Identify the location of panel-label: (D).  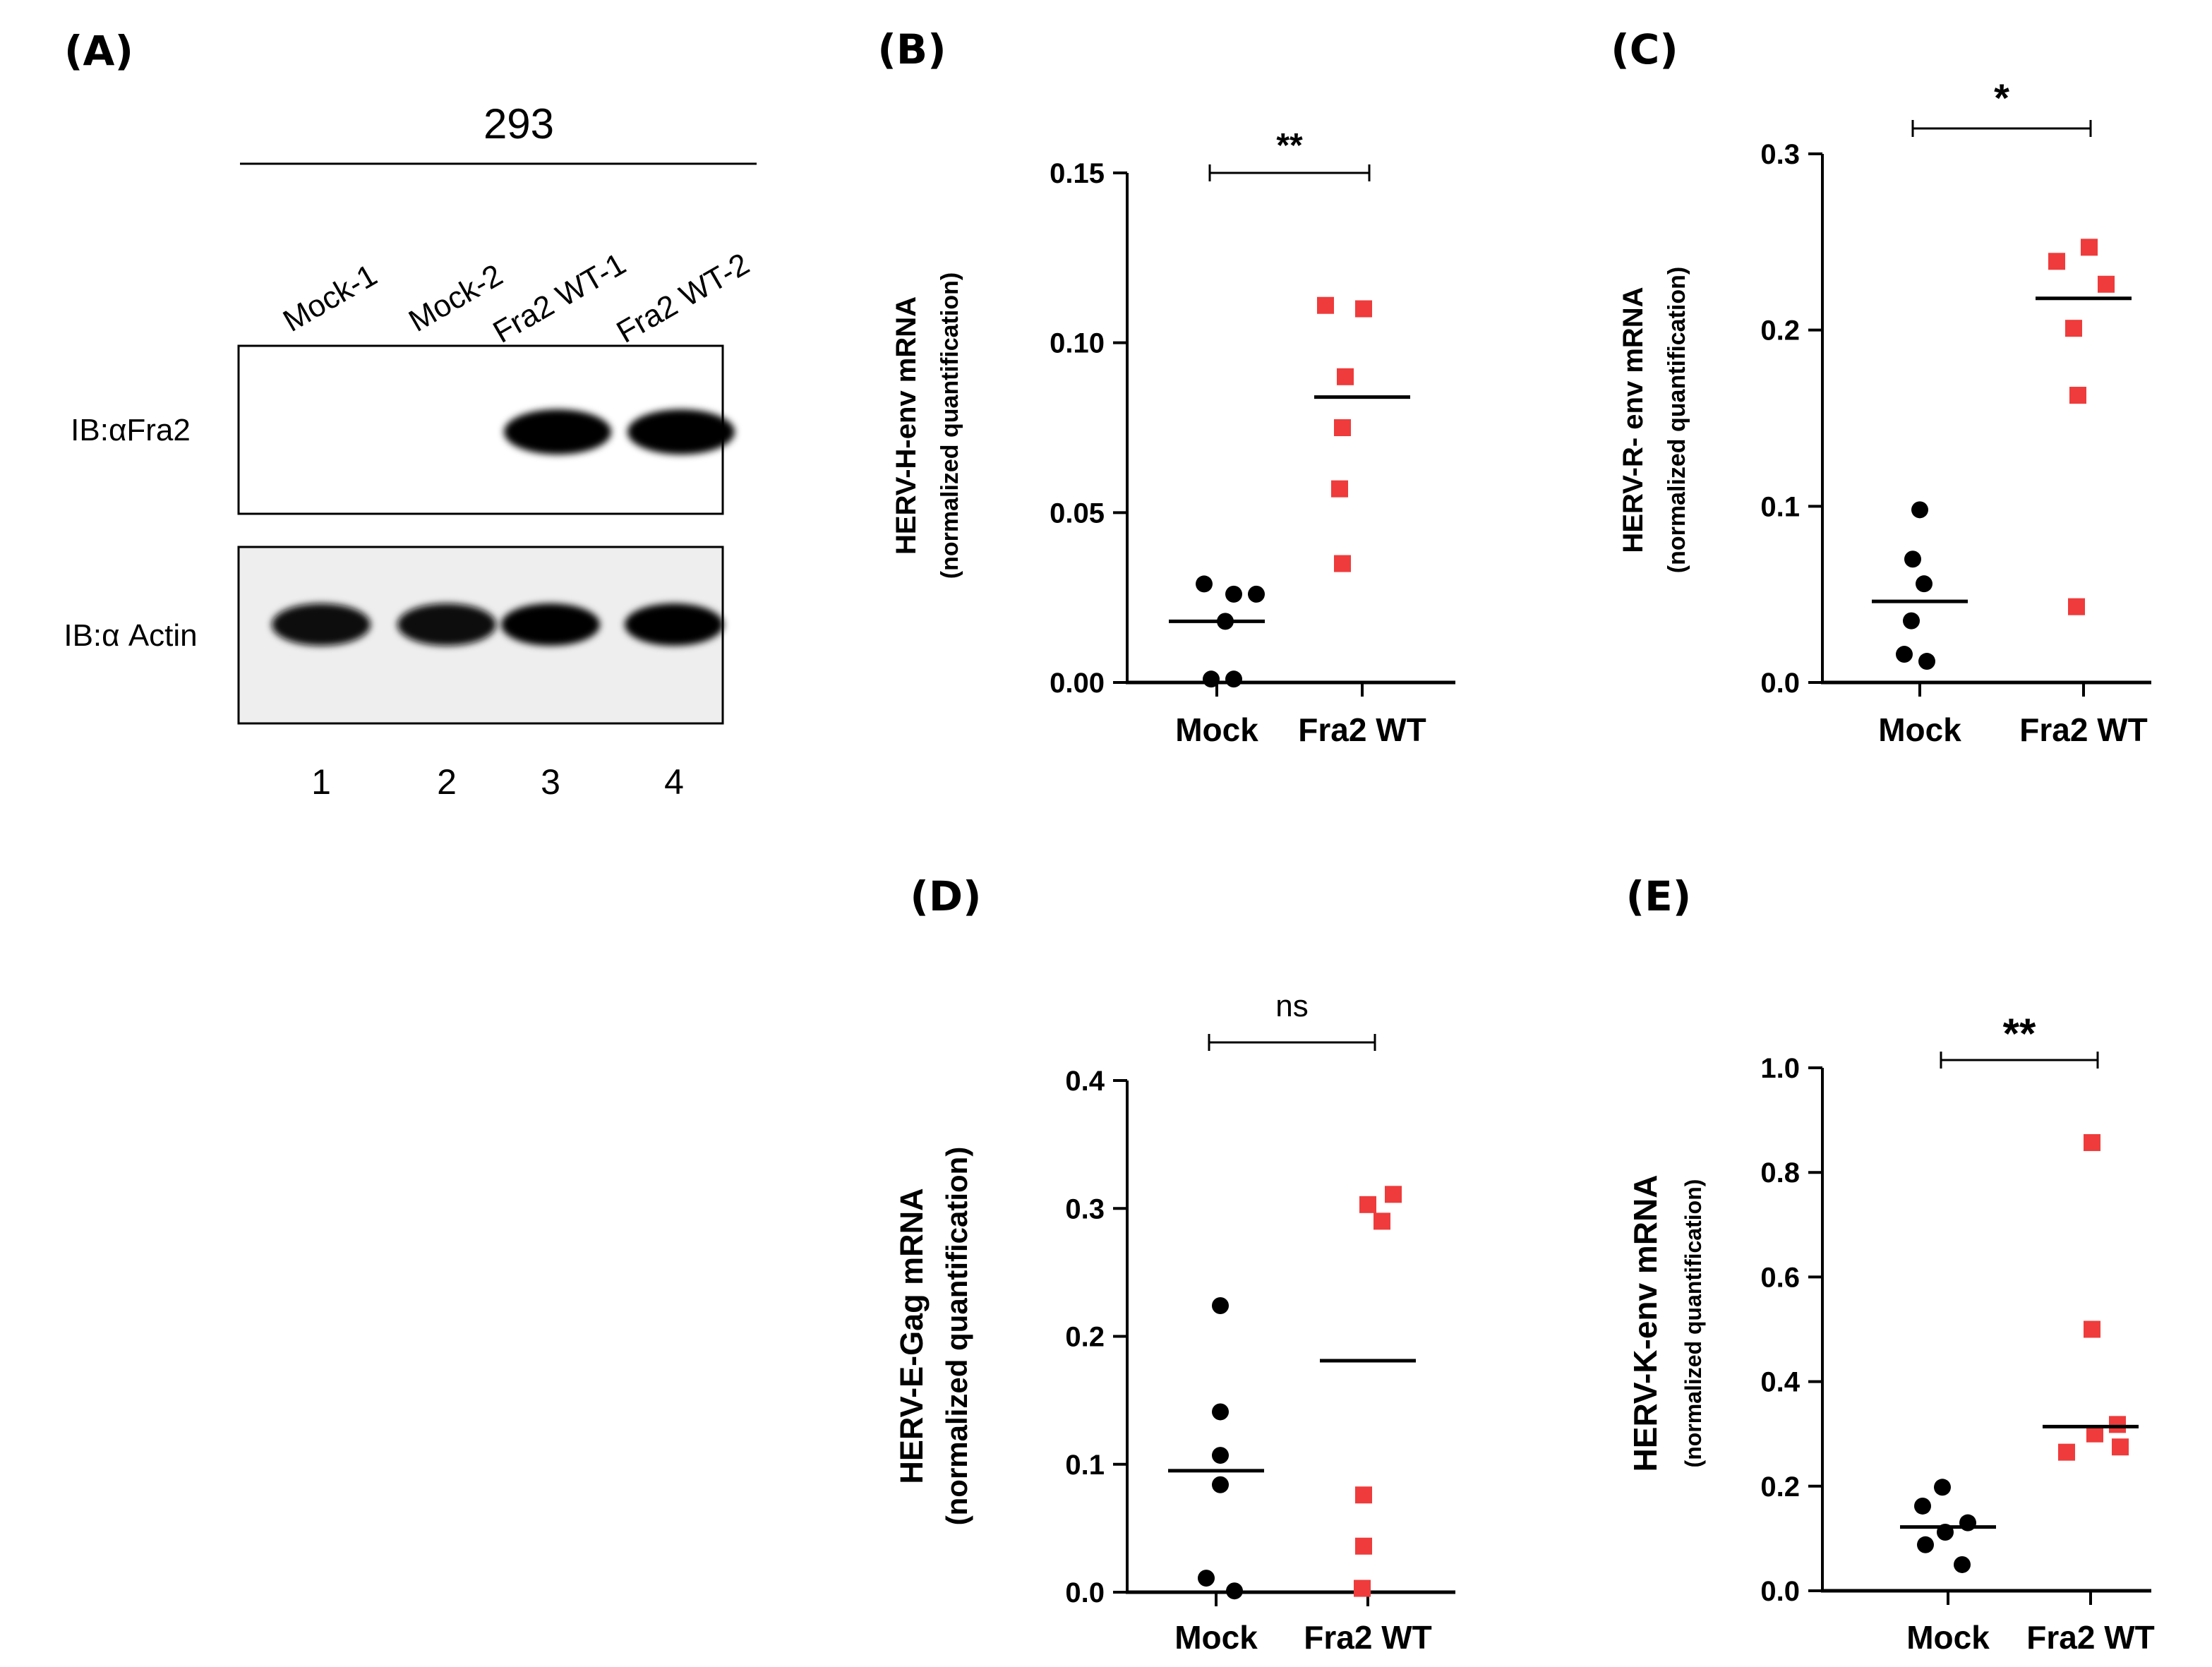
(945, 896).